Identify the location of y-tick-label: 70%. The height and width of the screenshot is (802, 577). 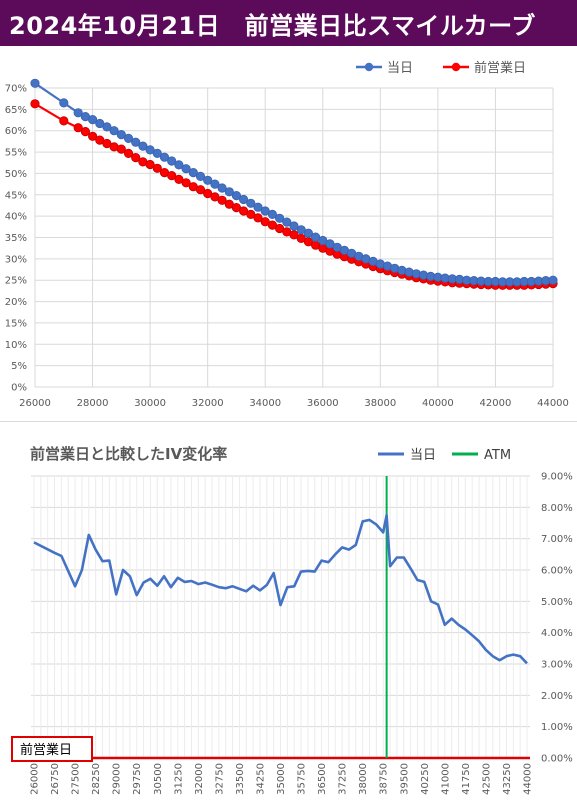
(16, 89).